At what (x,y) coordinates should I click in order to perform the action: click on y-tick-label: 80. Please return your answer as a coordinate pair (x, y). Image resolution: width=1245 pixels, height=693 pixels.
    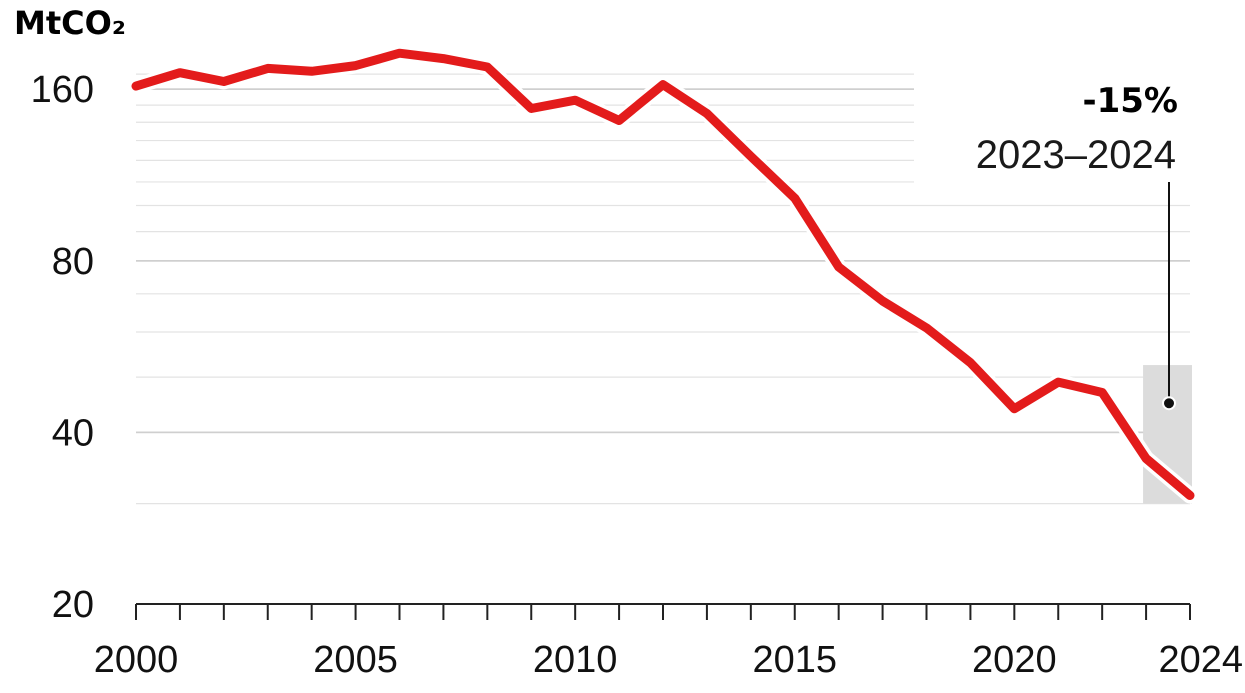
    Looking at the image, I should click on (73, 262).